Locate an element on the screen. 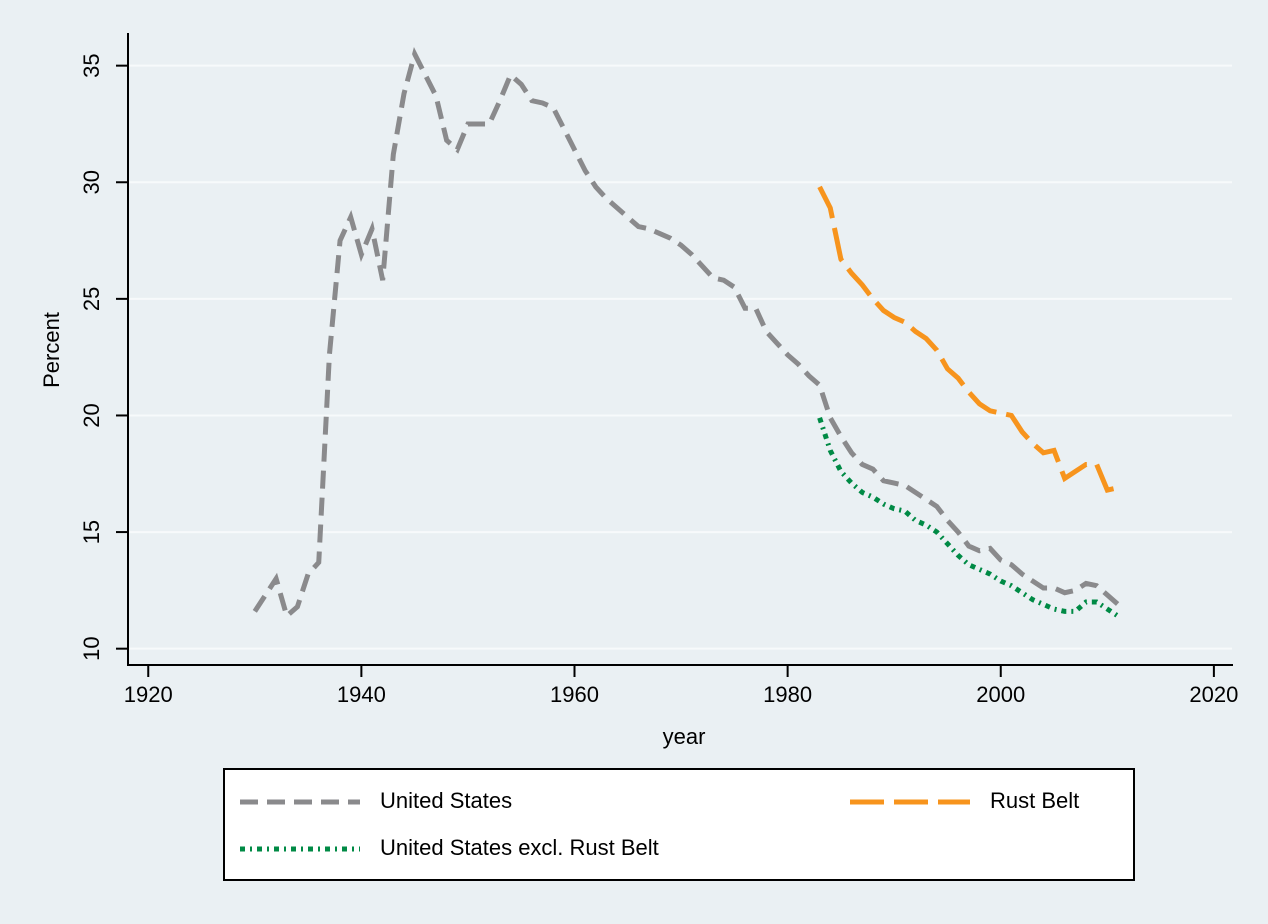 This screenshot has height=924, width=1268. y-tick-label: 30 is located at coordinates (91, 182).